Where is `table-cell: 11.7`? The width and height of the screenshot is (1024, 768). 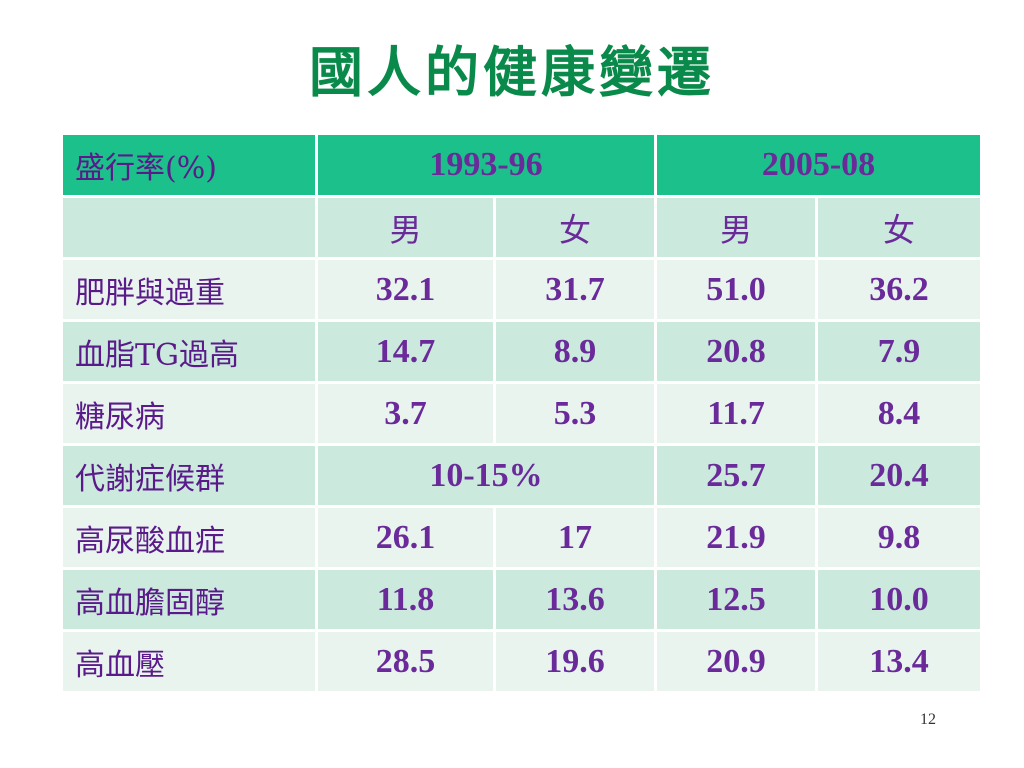 table-cell: 11.7 is located at coordinates (736, 413).